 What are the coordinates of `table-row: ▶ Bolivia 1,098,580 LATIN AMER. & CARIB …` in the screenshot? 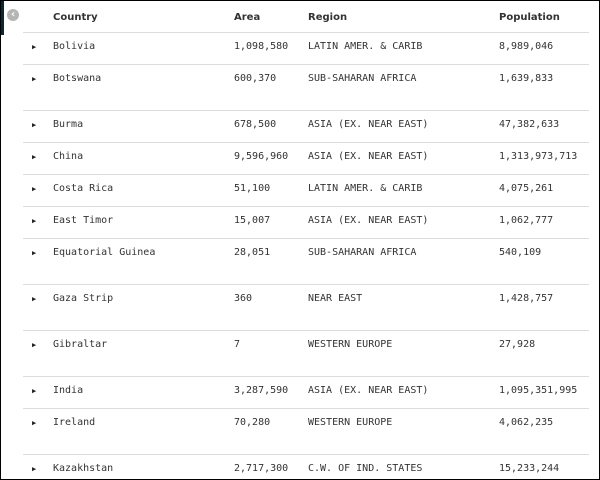 It's located at (306, 49).